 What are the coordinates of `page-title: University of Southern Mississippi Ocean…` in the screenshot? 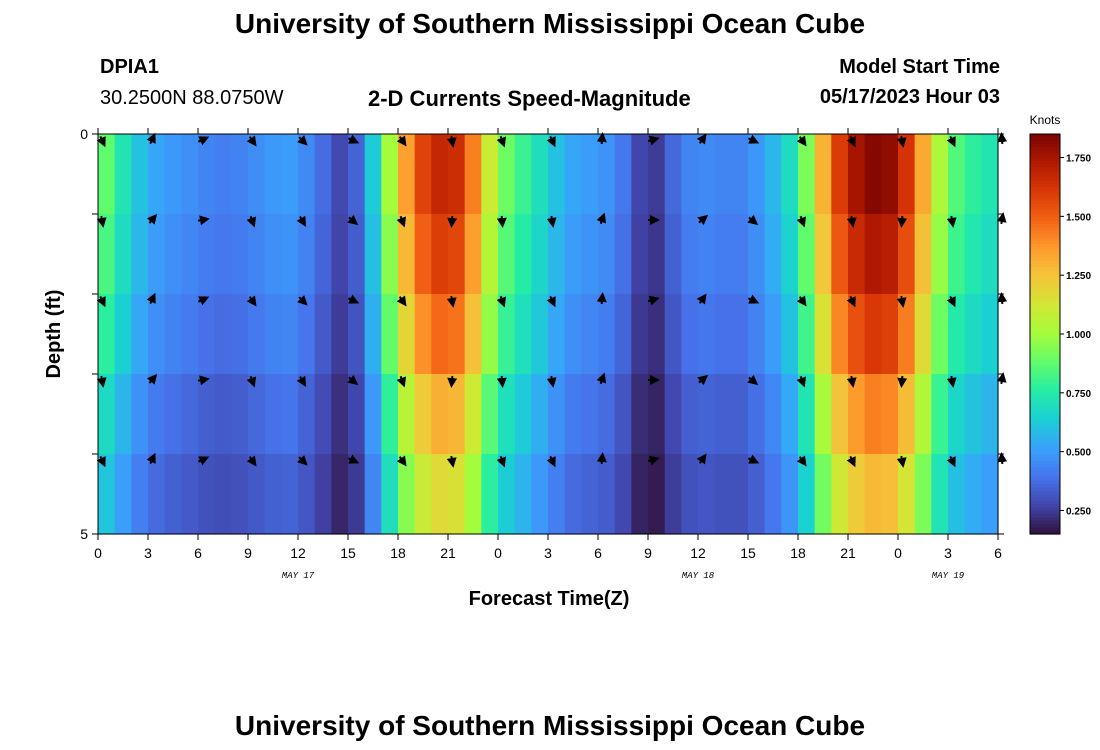 It's located at (550, 23).